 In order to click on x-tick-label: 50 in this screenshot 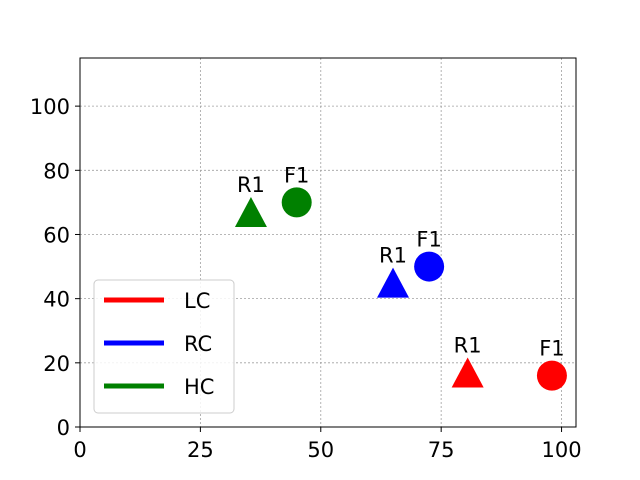, I will do `click(320, 450)`.